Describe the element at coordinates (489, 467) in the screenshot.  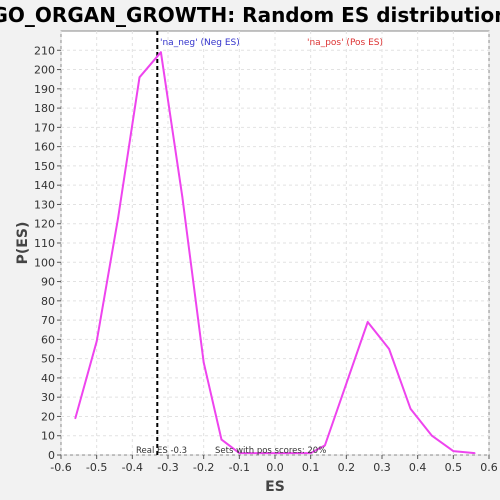
I see `x-tick-label: 0.6` at that location.